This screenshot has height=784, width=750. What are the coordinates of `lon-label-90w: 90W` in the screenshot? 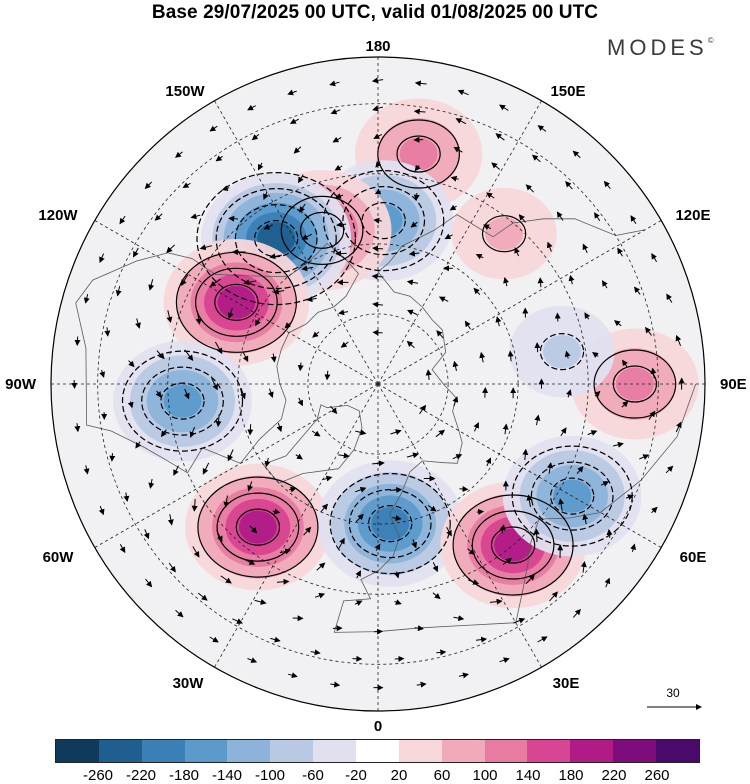 It's located at (21, 384).